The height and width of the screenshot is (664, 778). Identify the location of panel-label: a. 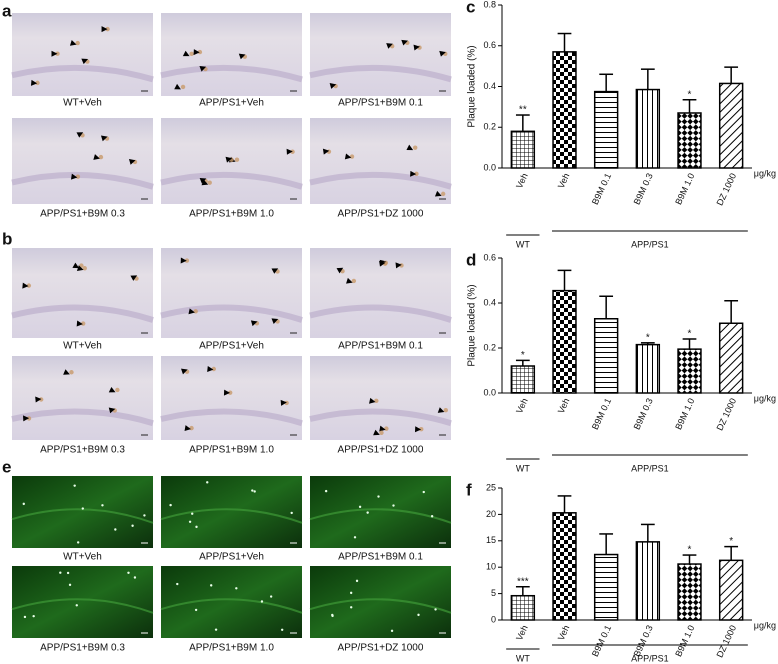
(7, 10).